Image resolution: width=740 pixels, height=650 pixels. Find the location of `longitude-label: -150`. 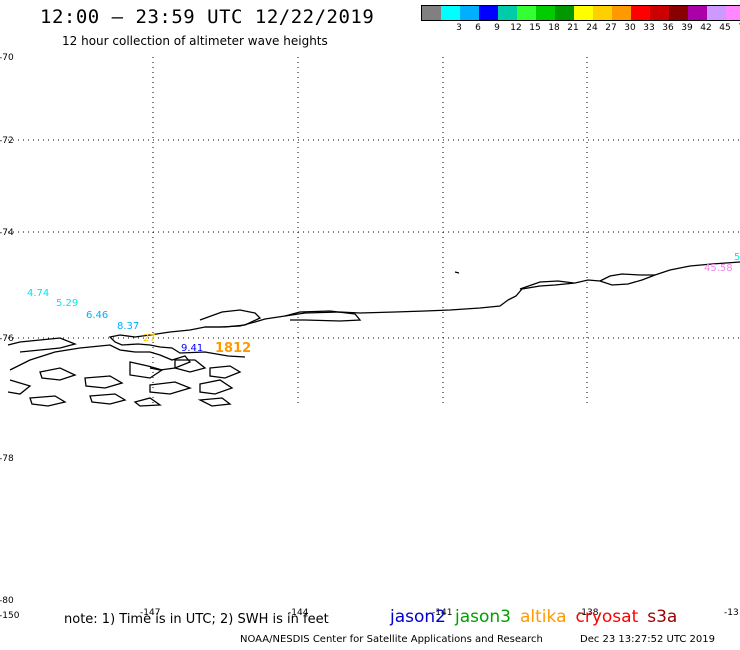

longitude-label: -150 is located at coordinates (10, 616).